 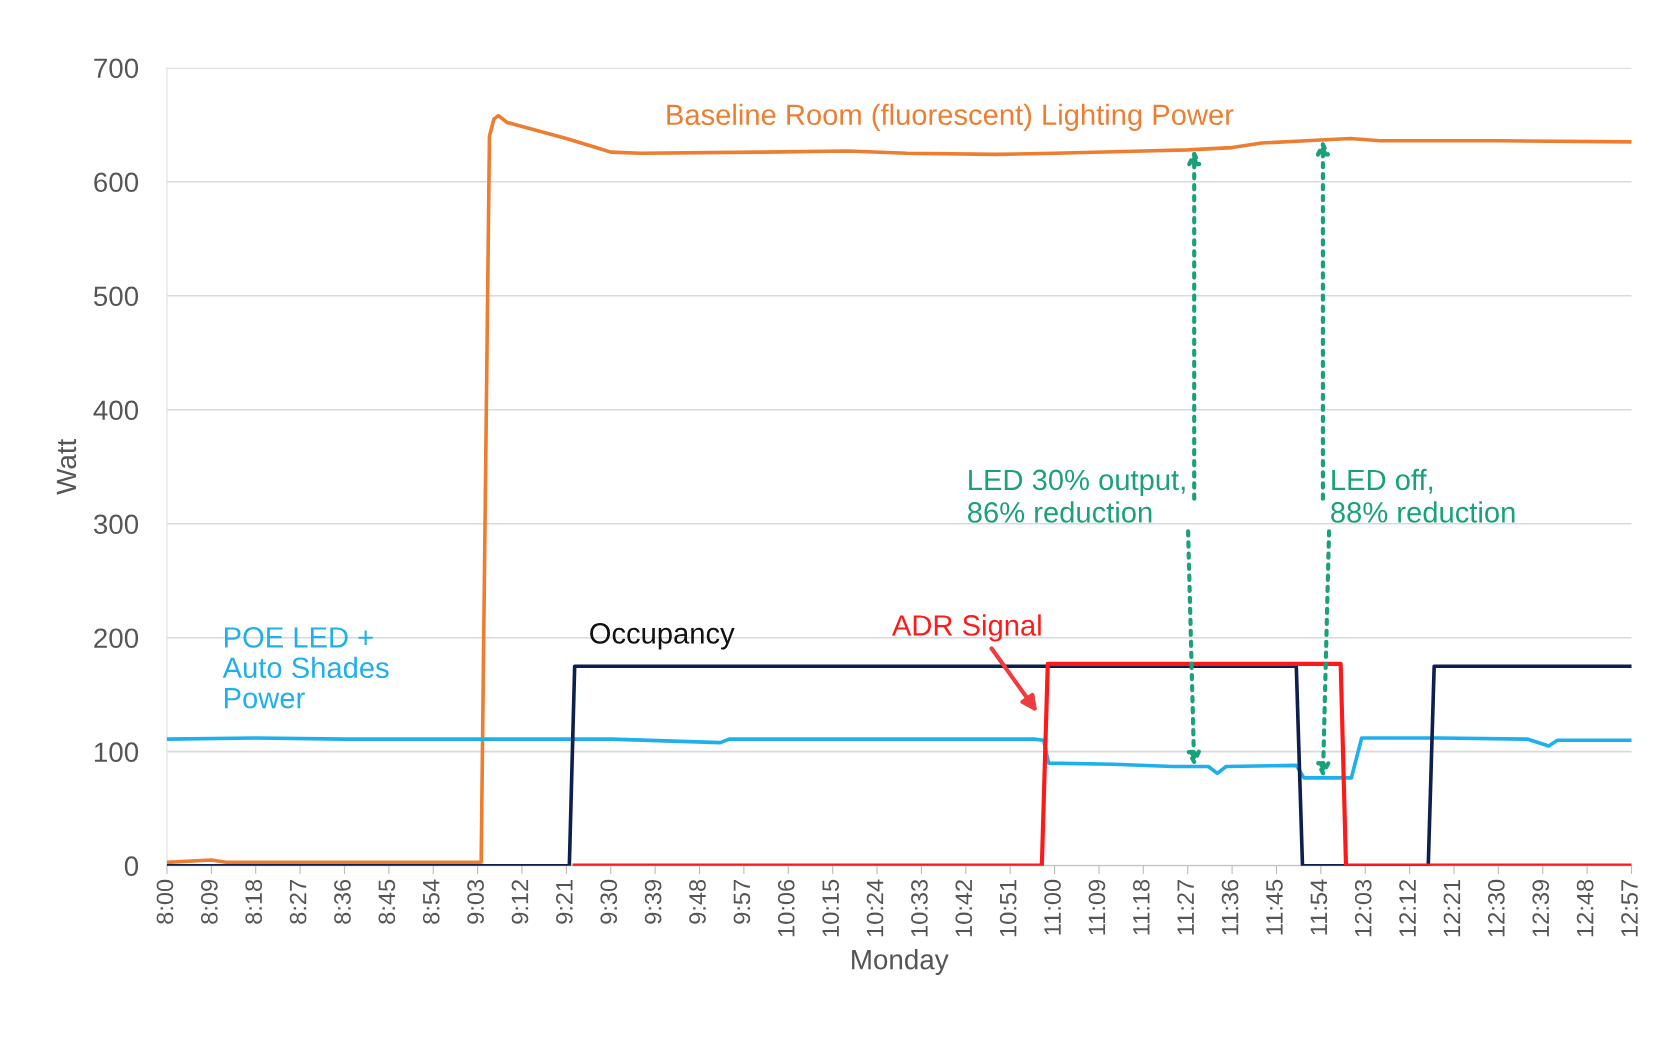 I want to click on series-label: POE LED + Auto Shades Power, so click(x=305, y=668).